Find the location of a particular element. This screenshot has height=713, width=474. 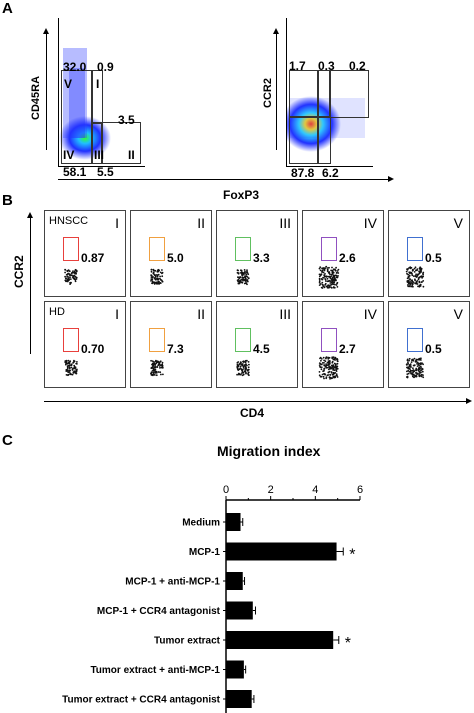

mini-plot: HNSCC I 0.87 is located at coordinates (85, 253).